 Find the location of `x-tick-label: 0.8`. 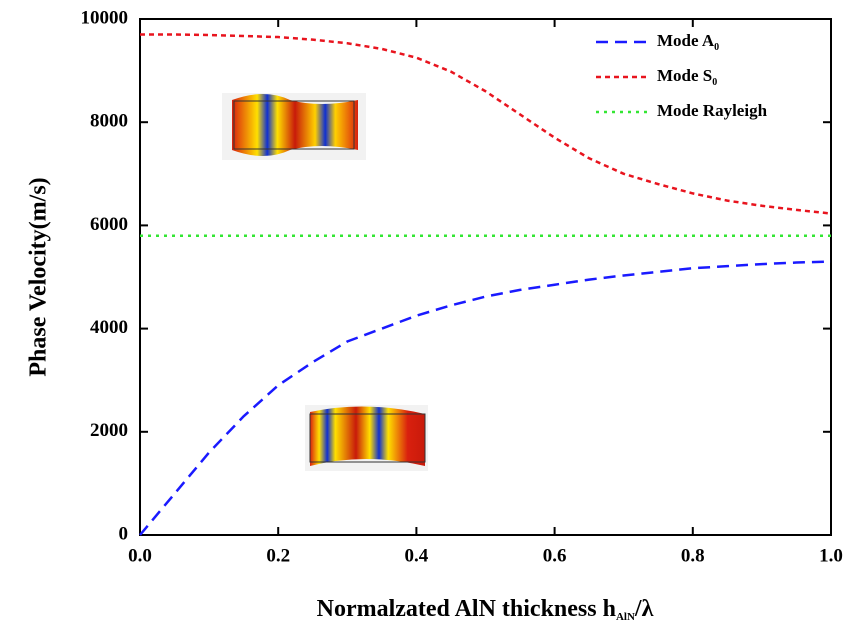

x-tick-label: 0.8 is located at coordinates (693, 555).